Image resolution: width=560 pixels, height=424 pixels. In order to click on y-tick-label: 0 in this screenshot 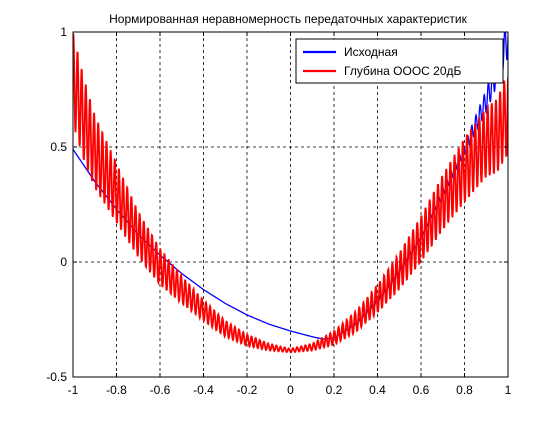, I will do `click(63, 262)`.